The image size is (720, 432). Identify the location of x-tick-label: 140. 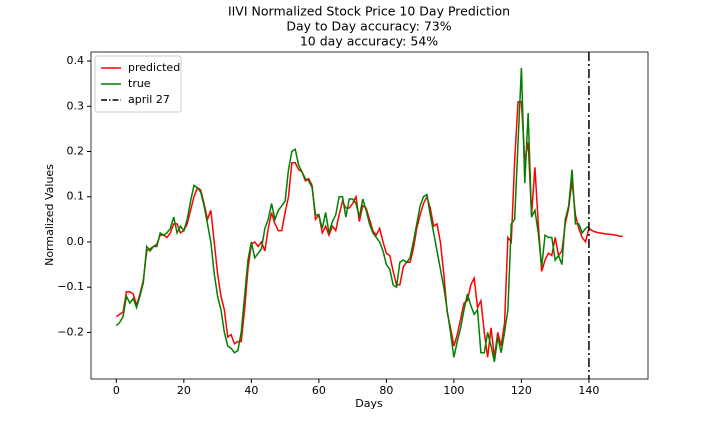
(588, 390).